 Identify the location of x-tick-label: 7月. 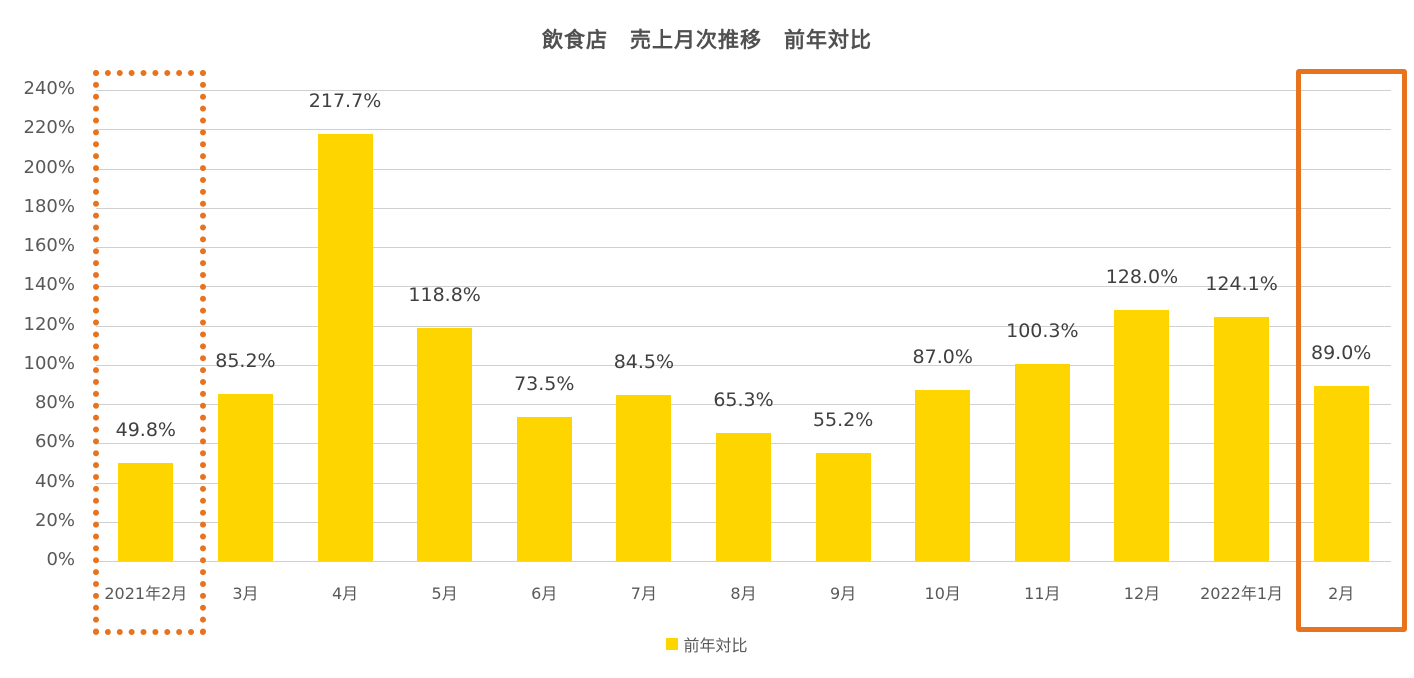
(643, 593).